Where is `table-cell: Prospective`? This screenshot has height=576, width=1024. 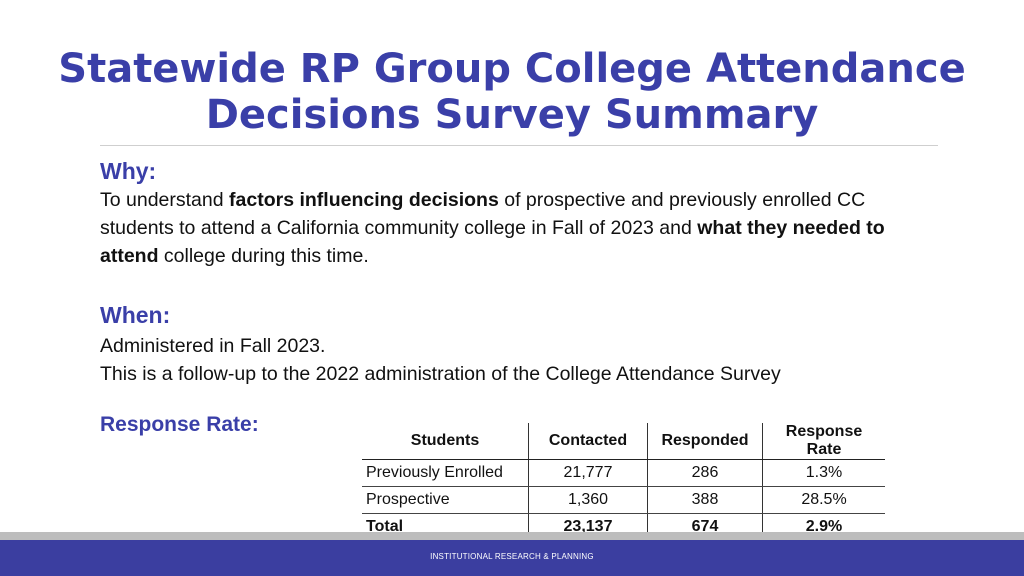
table-cell: Prospective is located at coordinates (445, 500).